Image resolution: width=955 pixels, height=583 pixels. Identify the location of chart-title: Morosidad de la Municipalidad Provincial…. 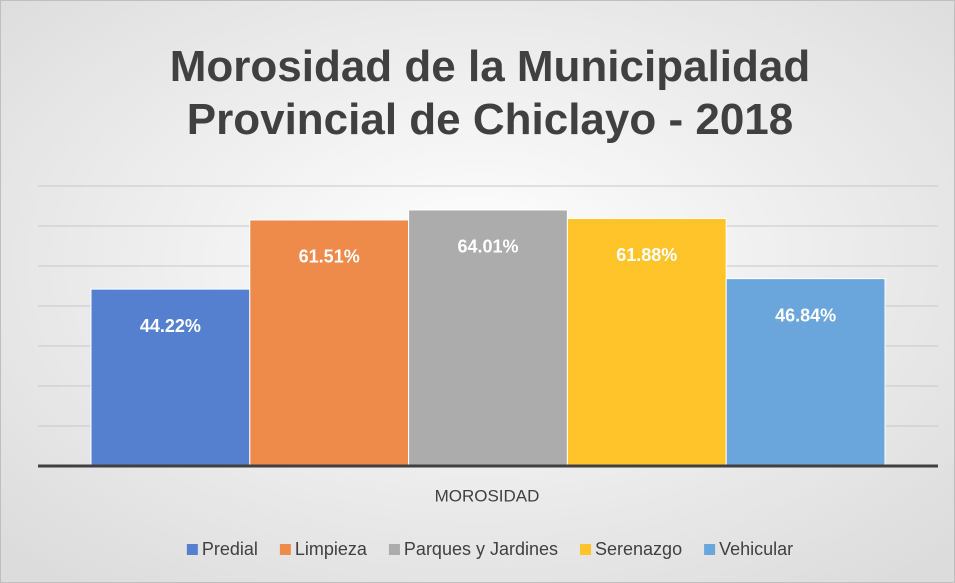
(490, 93).